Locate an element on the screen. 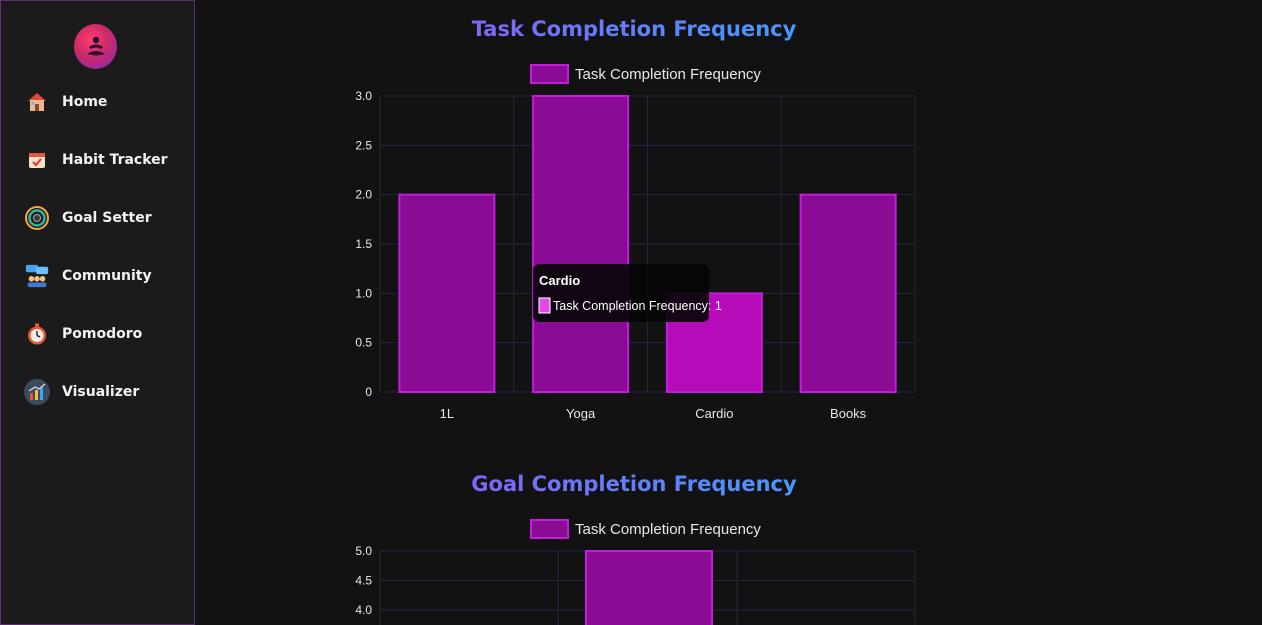 This screenshot has height=625, width=1262. sidebar-item-label: Goal Setter is located at coordinates (107, 218).